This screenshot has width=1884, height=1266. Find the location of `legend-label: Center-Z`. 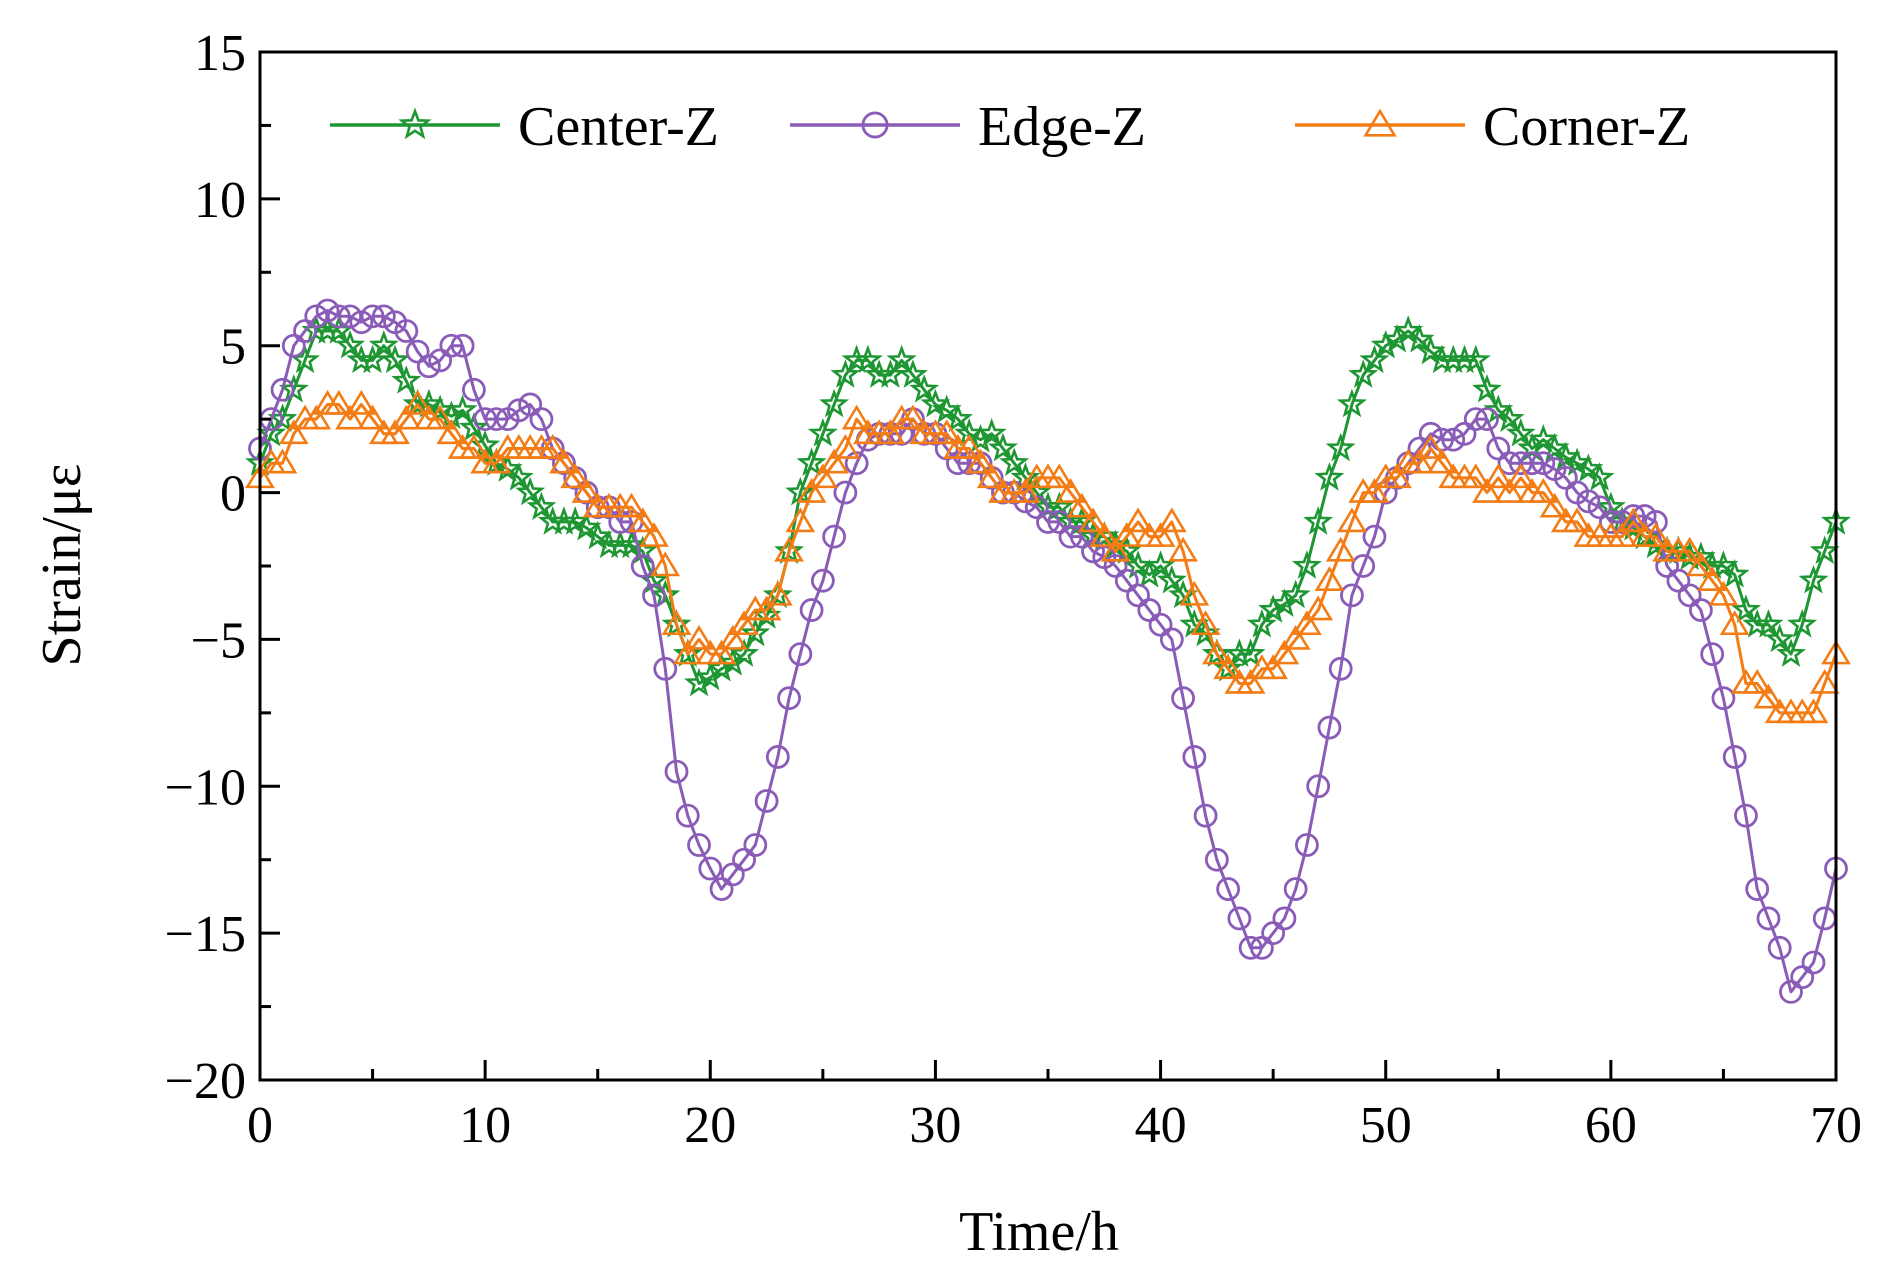

legend-label: Center-Z is located at coordinates (618, 127).